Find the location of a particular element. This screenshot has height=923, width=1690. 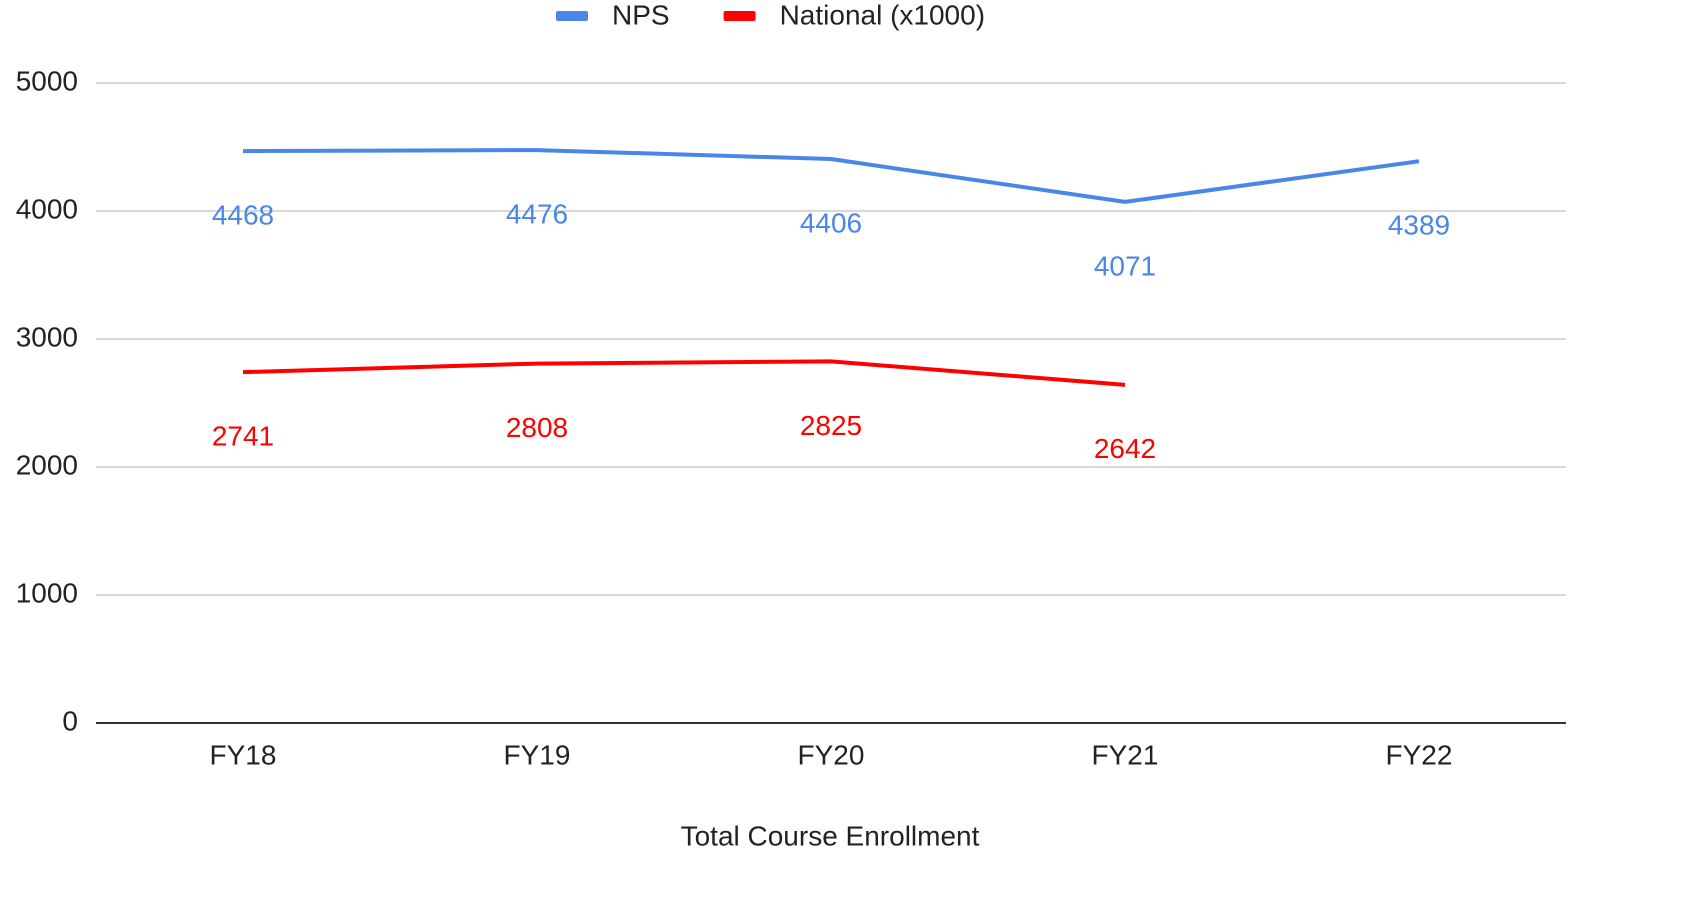

data-label: 2808 is located at coordinates (537, 427).